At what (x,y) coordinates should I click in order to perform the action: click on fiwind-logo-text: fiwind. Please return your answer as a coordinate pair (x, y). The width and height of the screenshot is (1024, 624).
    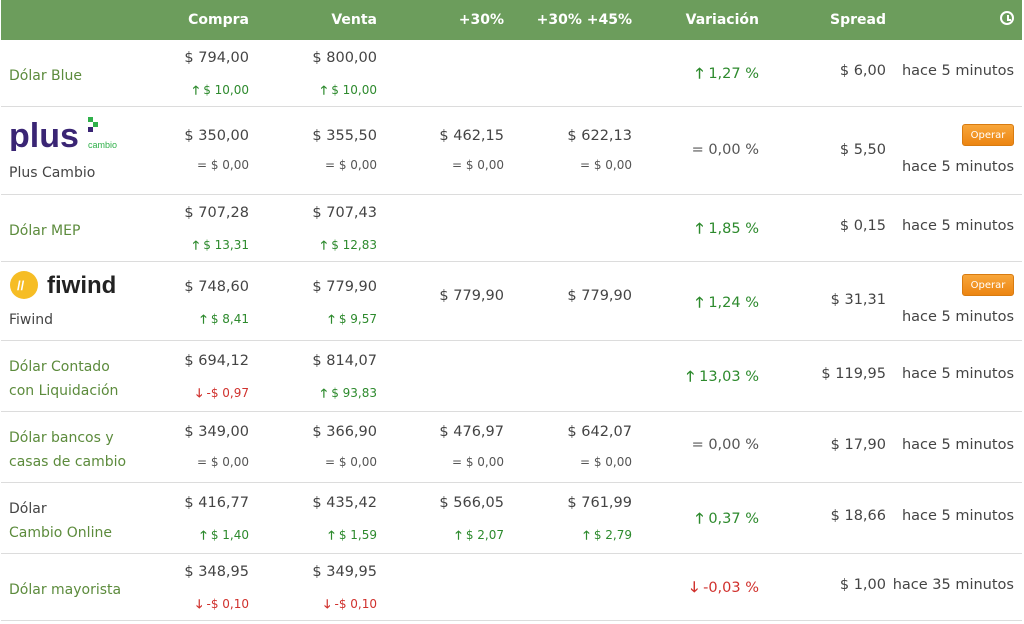
    Looking at the image, I should click on (81, 285).